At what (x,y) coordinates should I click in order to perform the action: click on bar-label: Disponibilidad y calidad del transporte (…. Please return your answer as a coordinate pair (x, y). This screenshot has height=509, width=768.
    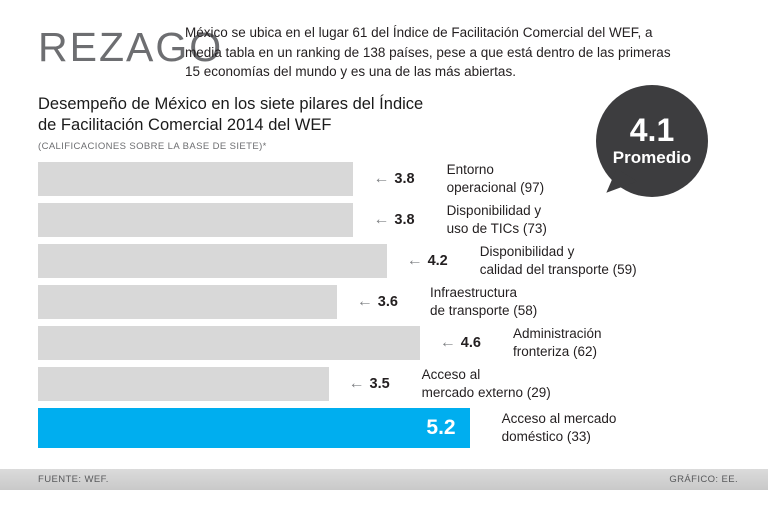
    Looking at the image, I should click on (558, 260).